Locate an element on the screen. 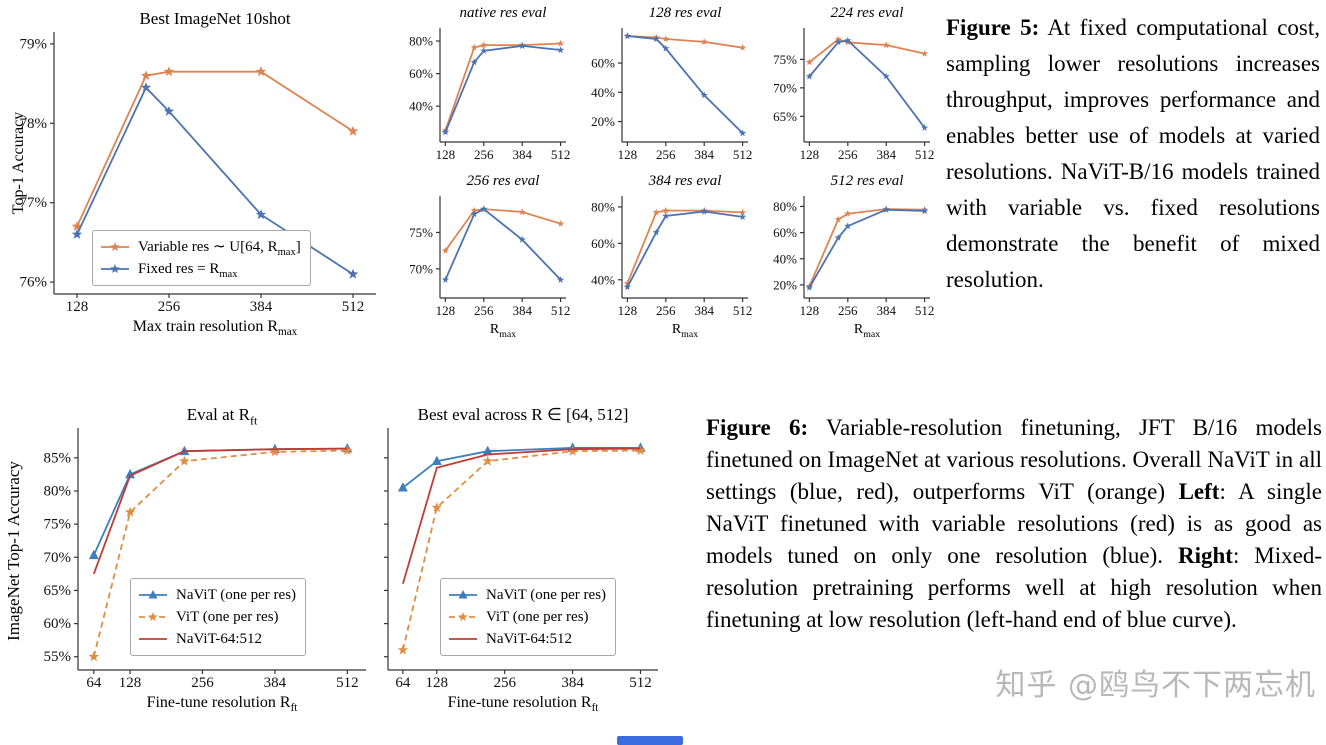 This screenshot has width=1326, height=745. x-axis-label: Max train resolution Rmax is located at coordinates (215, 328).